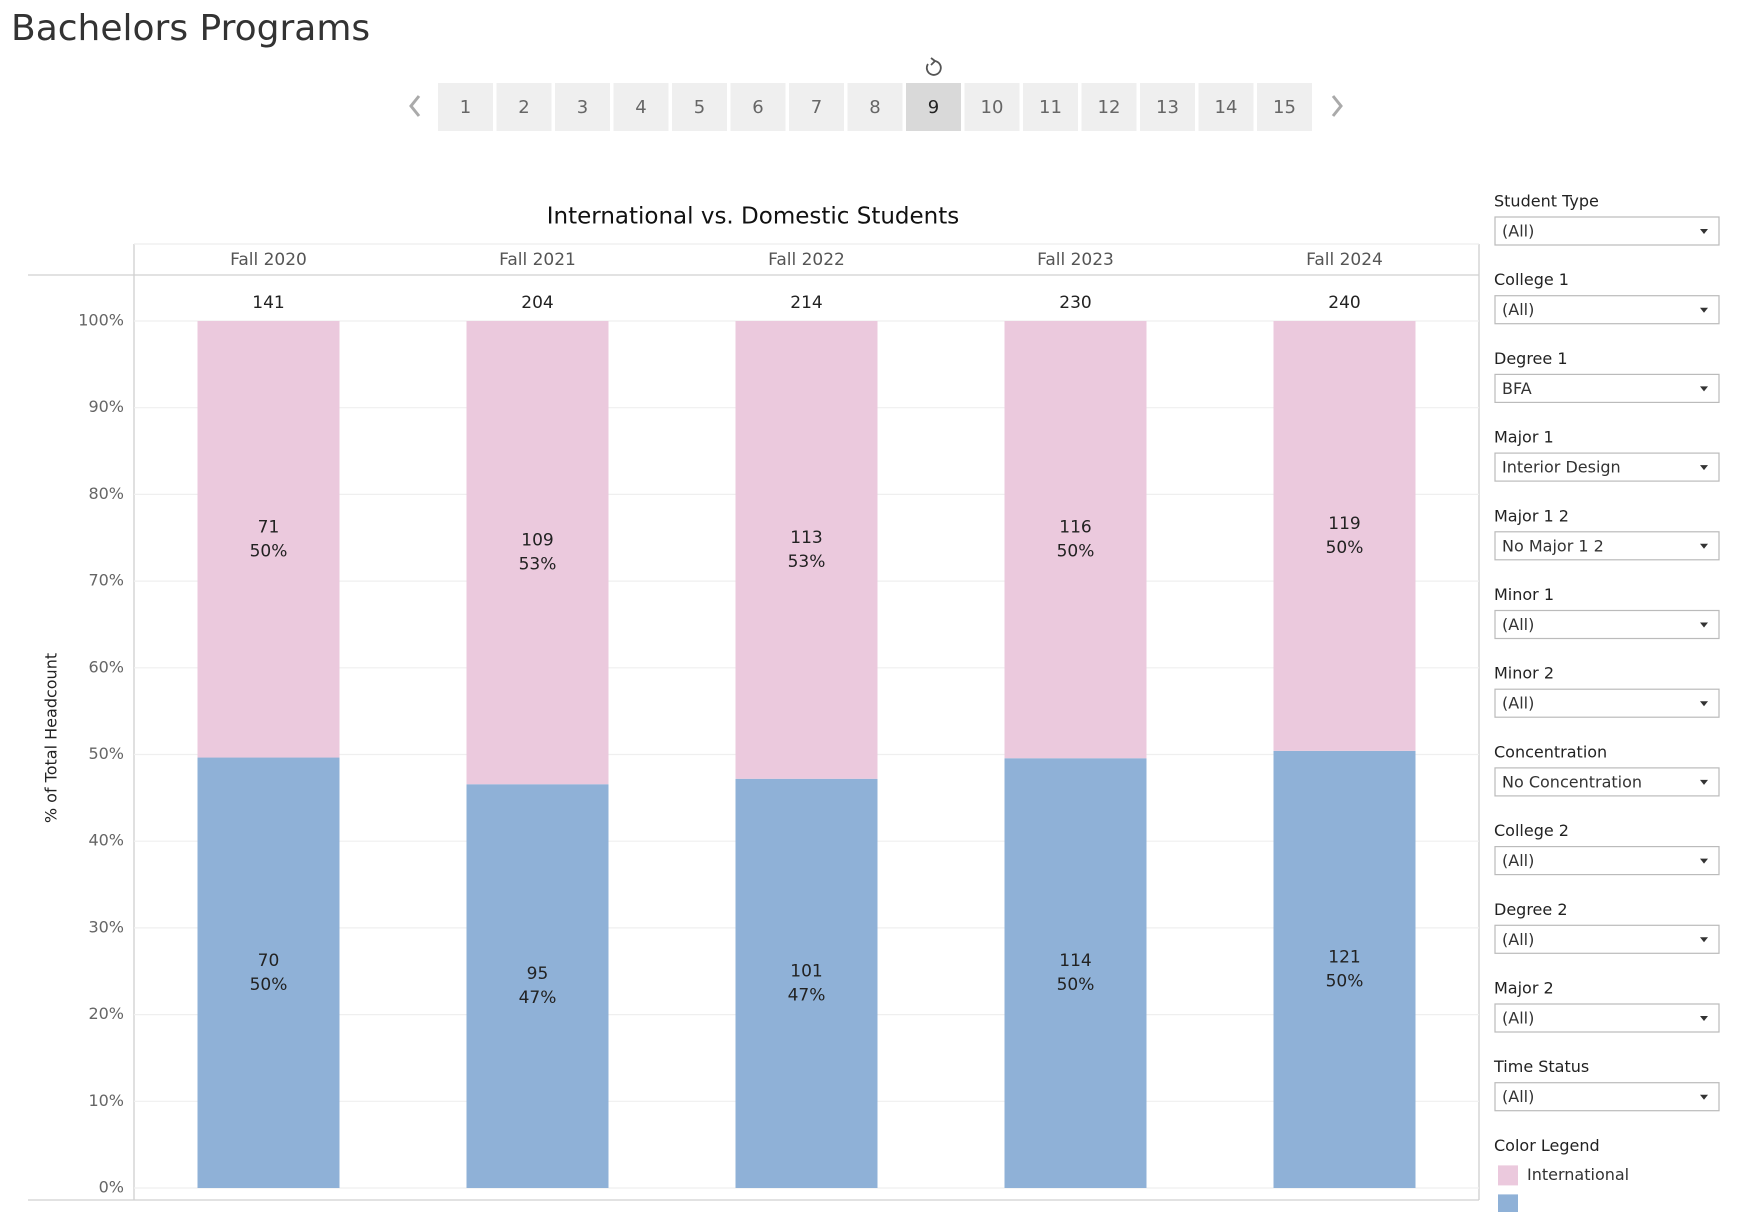 The height and width of the screenshot is (1212, 1740). I want to click on legend-swatch, so click(1508, 1175).